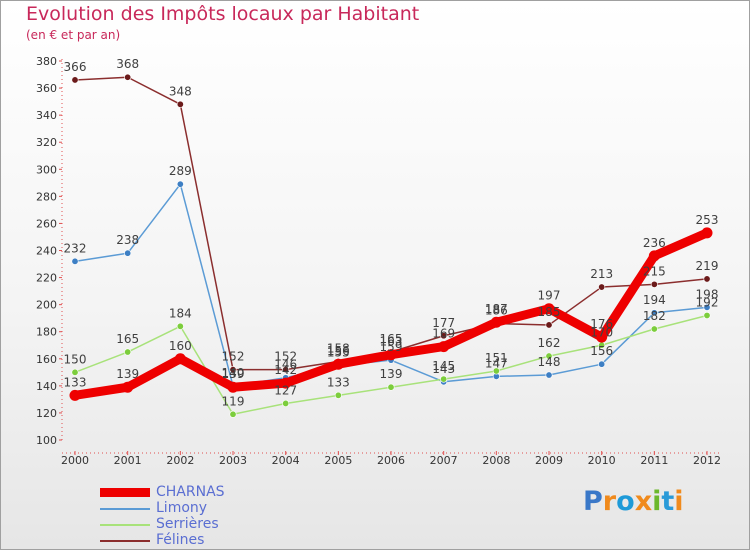 The height and width of the screenshot is (550, 750). What do you see at coordinates (125, 525) in the screenshot?
I see `legend-swatch` at bounding box center [125, 525].